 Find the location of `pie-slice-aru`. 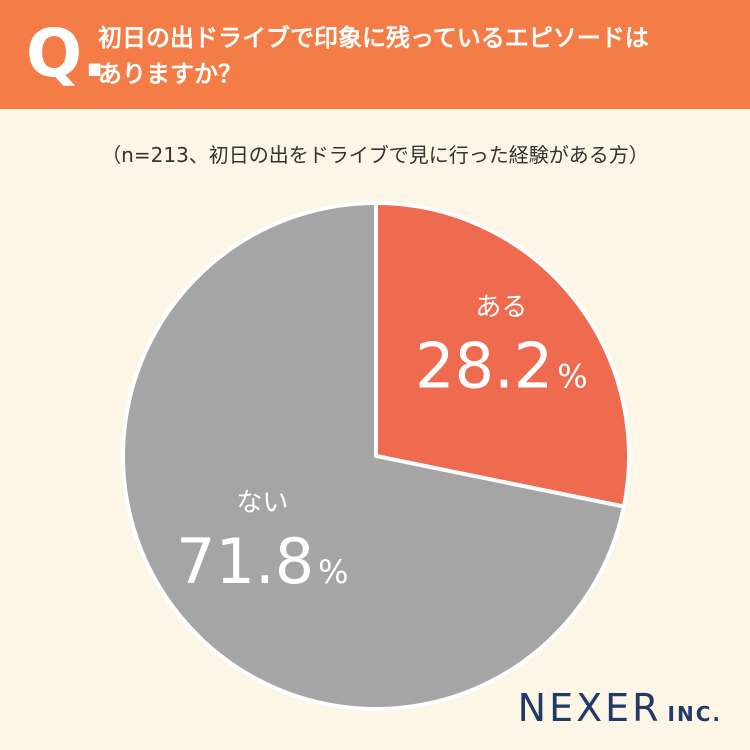

pie-slice-aru is located at coordinates (502, 355).